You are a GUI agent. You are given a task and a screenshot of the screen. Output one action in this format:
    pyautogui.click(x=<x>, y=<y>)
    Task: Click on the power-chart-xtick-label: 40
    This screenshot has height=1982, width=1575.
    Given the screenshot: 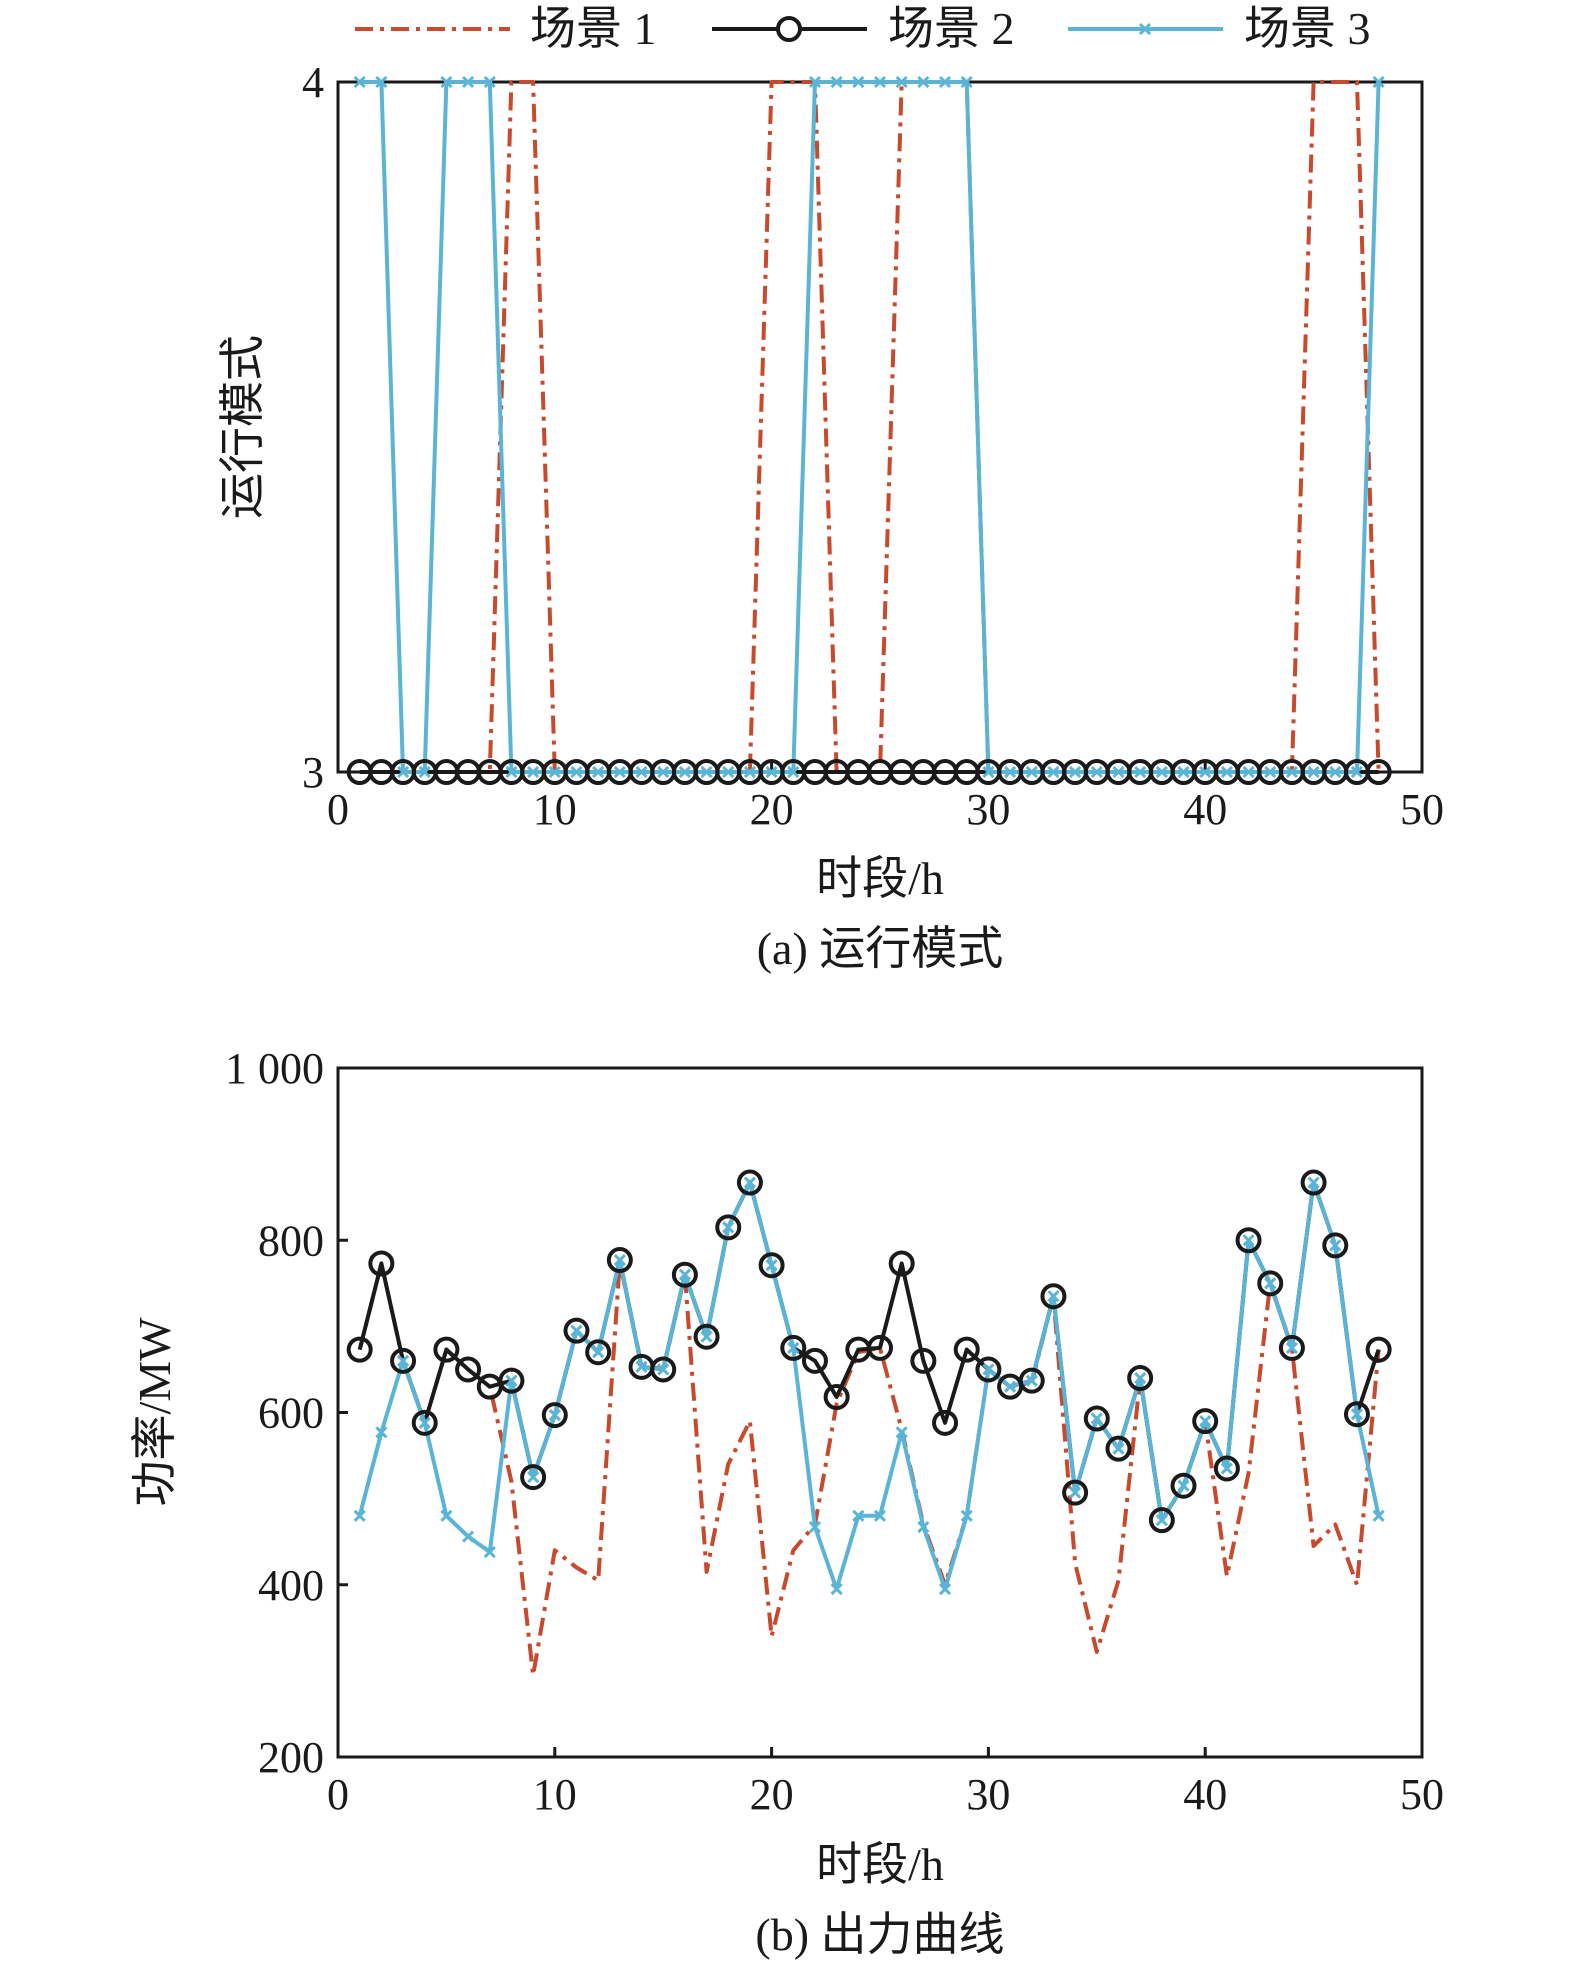 What is the action you would take?
    pyautogui.click(x=1205, y=1794)
    